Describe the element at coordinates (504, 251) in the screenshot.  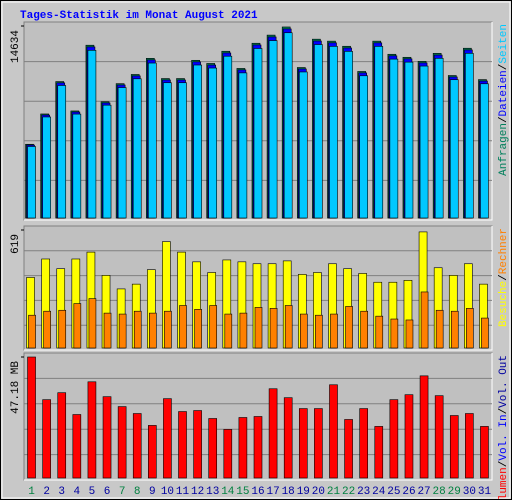
I see `legend-entry: Rechner` at that location.